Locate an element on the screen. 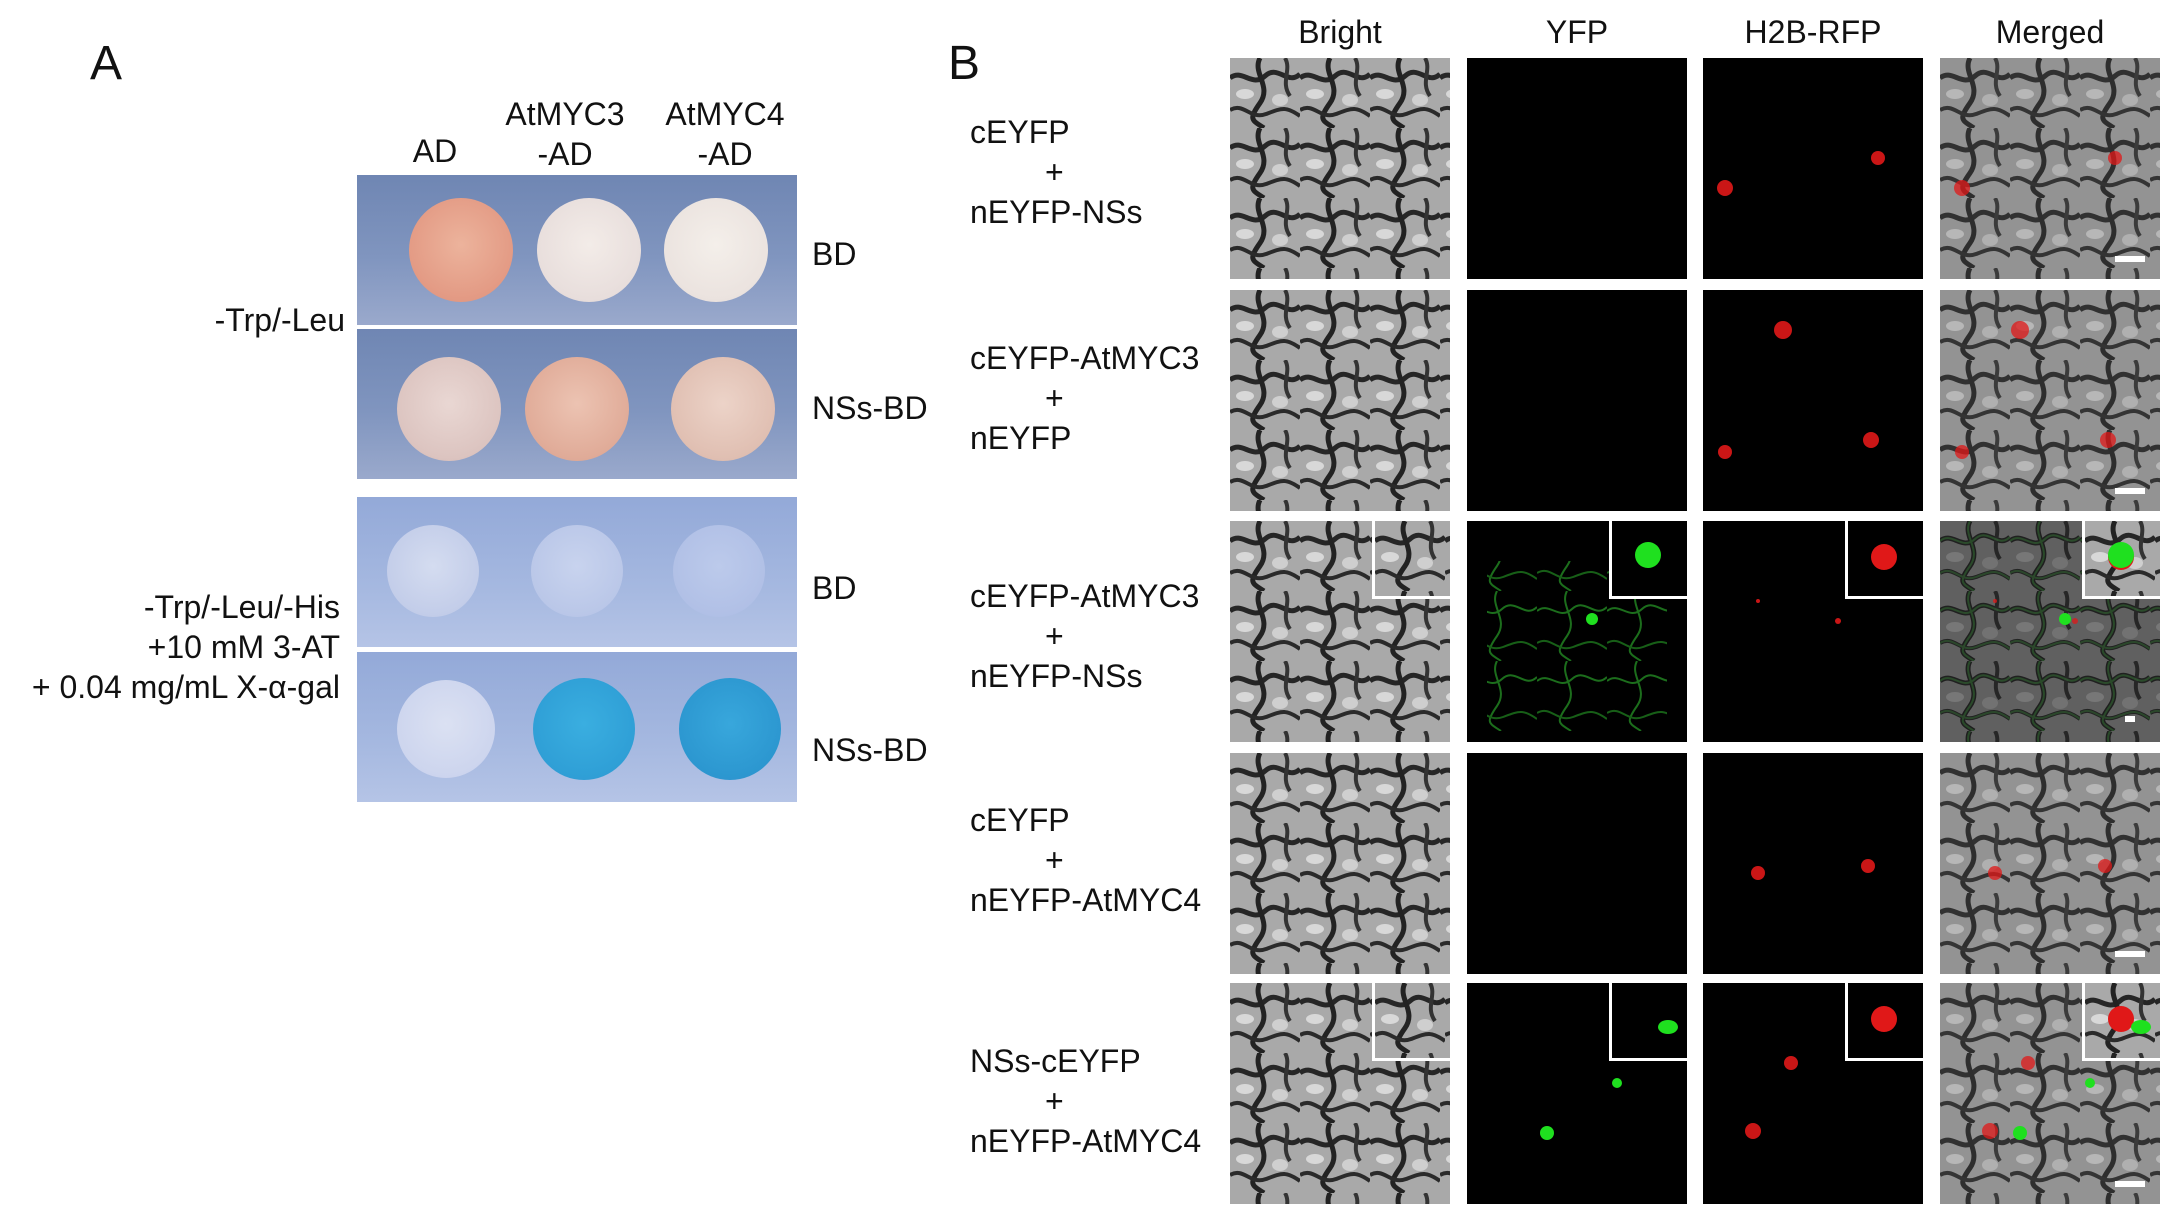  micrograph-rfp-row5 is located at coordinates (1813, 1093).